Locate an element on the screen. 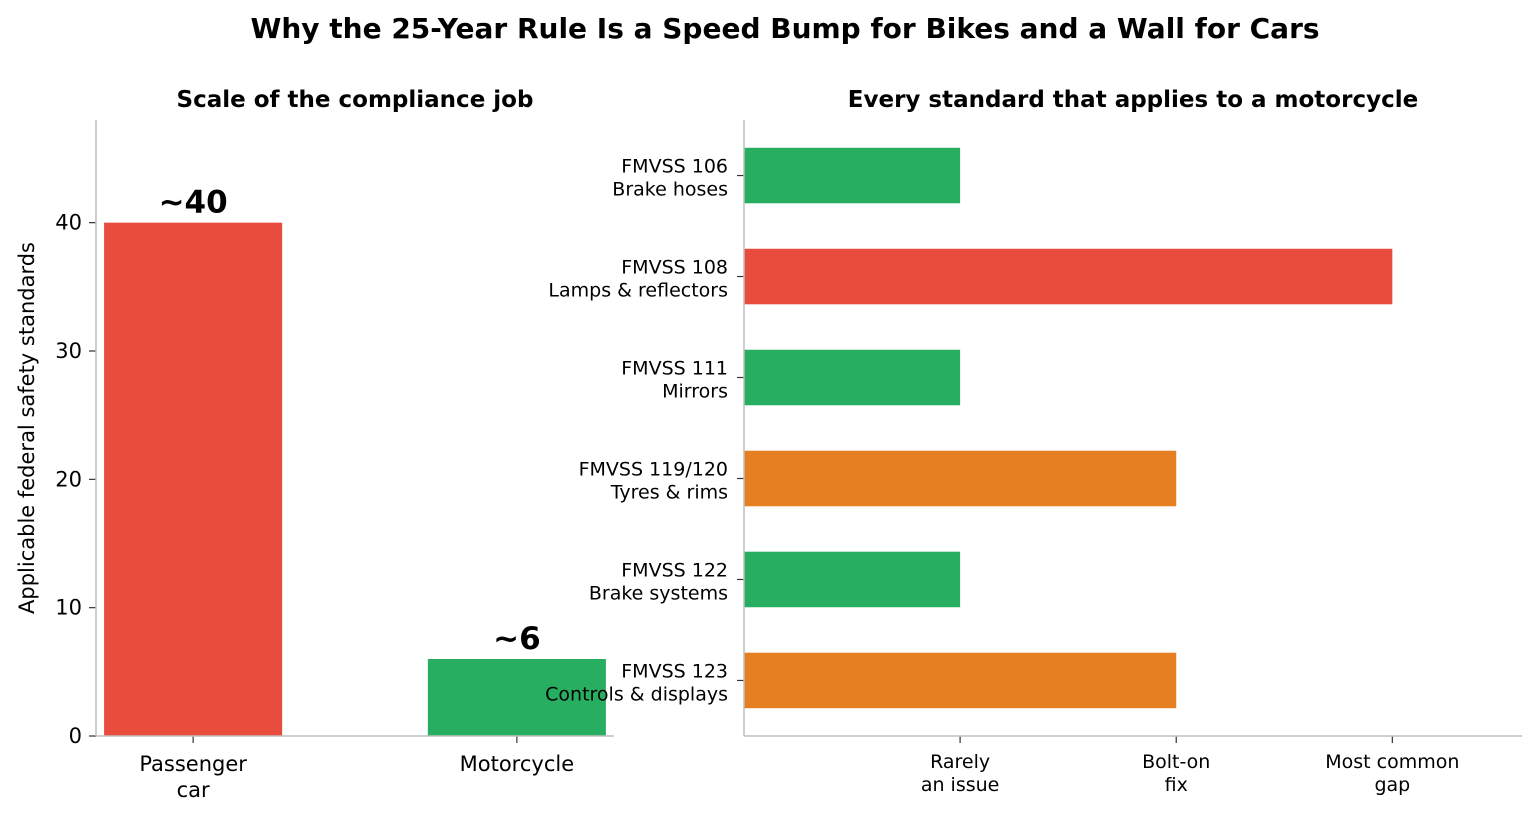 This screenshot has width=1537, height=819. right-x-tick-label: Most common gap is located at coordinates (1392, 773).